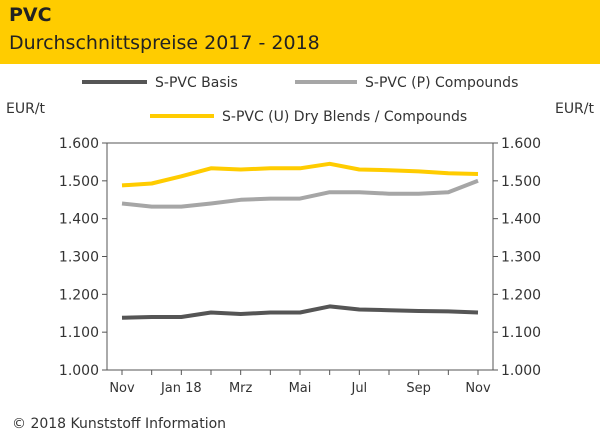 Image resolution: width=600 pixels, height=443 pixels. Describe the element at coordinates (521, 333) in the screenshot. I see `y-tick-label-right: 1.100` at that location.